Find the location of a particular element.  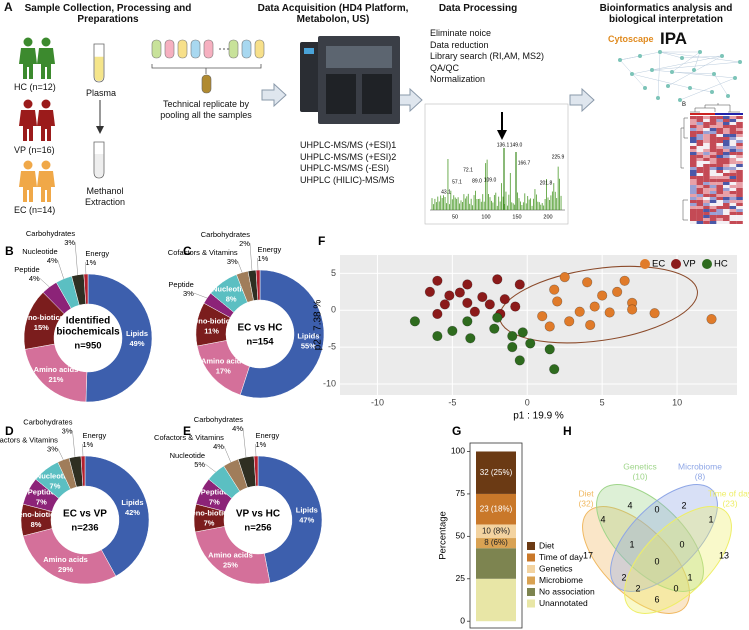

y-tick-label: 75 is located at coordinates (461, 493).